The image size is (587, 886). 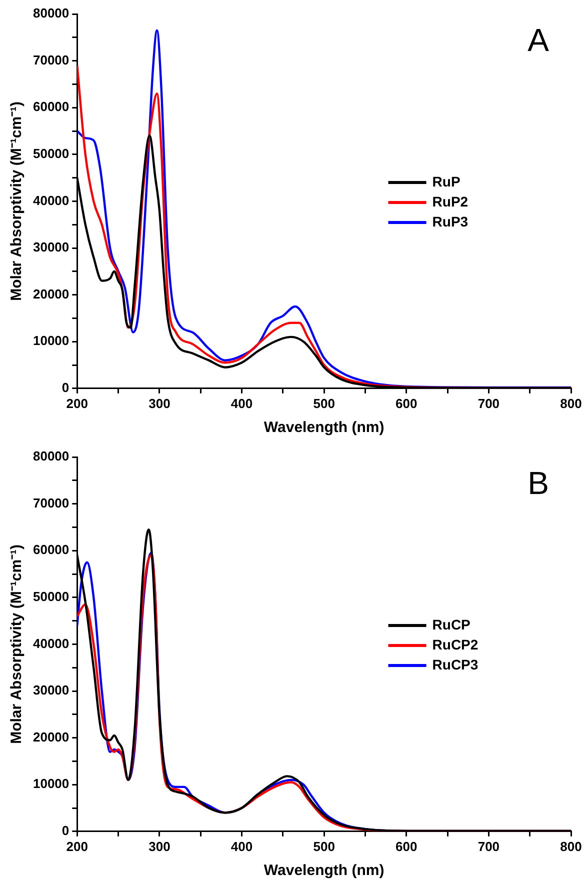 What do you see at coordinates (446, 181) in the screenshot?
I see `legend-label: RuP` at bounding box center [446, 181].